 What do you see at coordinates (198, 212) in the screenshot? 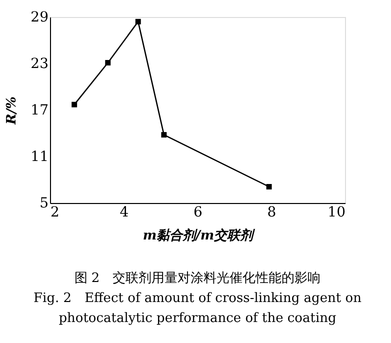
I see `x-tick-label: 6` at bounding box center [198, 212].